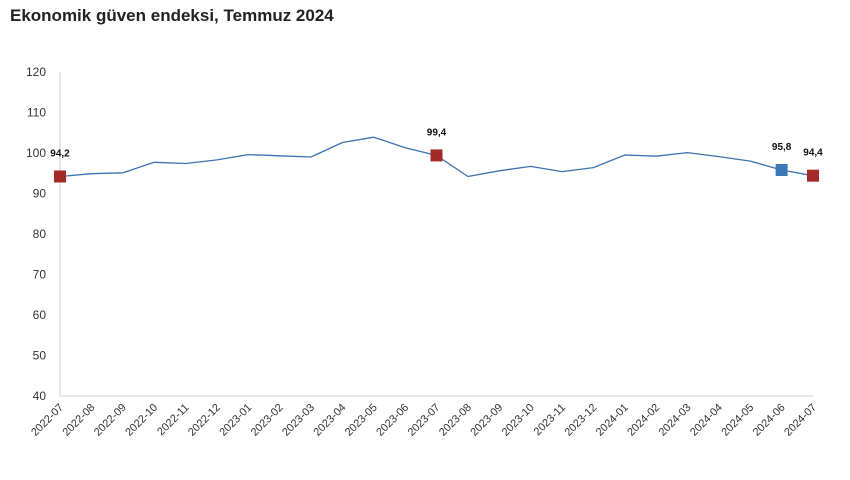  Describe the element at coordinates (204, 420) in the screenshot. I see `x-tick-label: 2022-12` at that location.